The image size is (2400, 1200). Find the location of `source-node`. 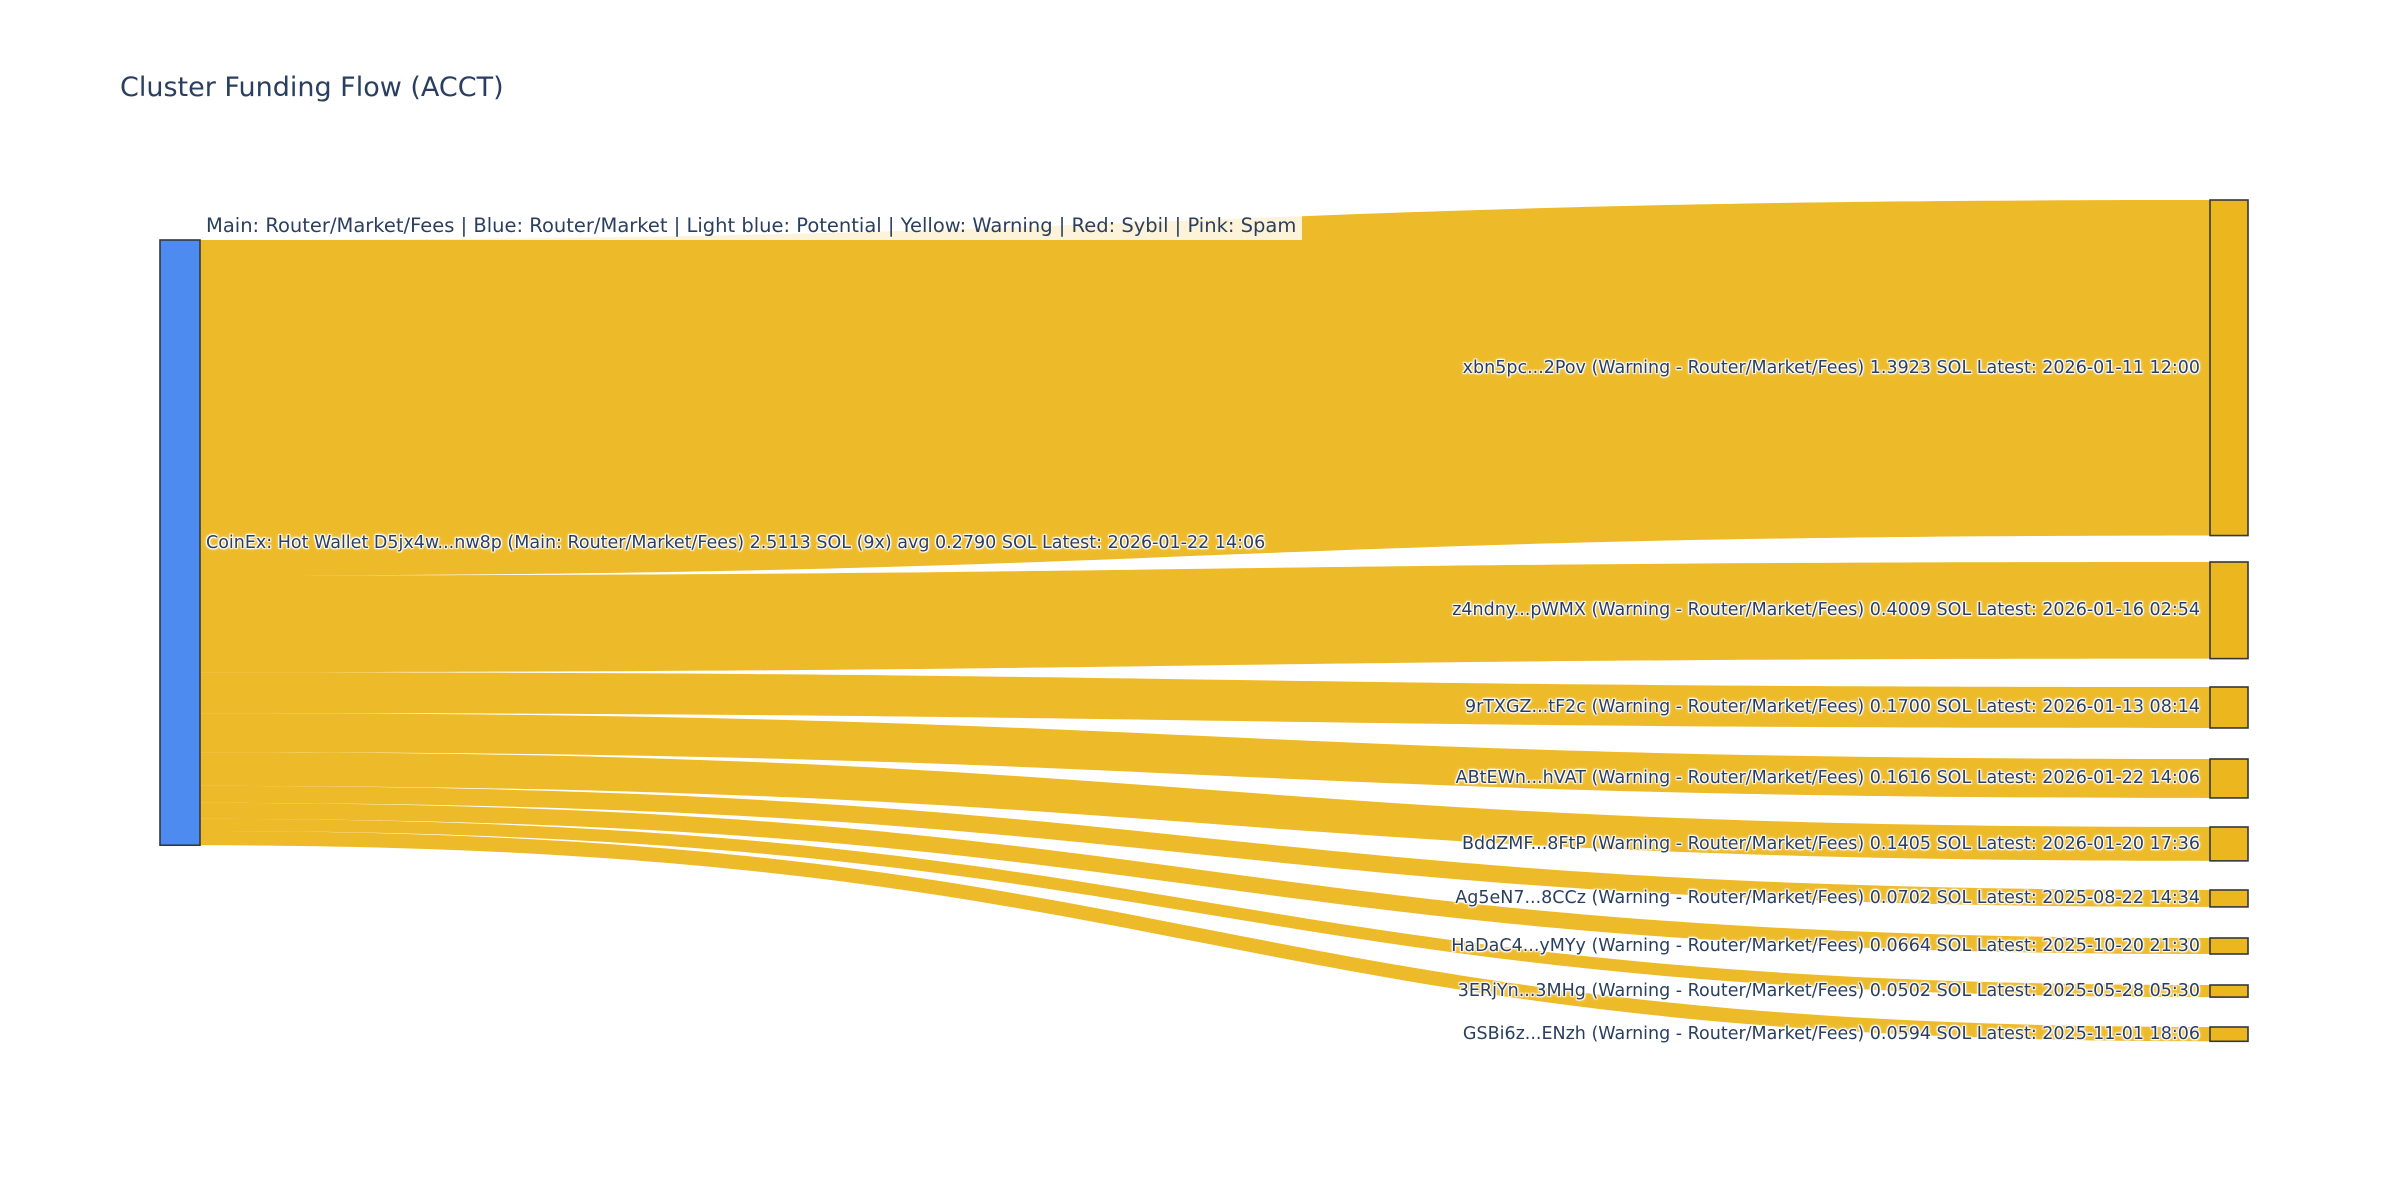

source-node is located at coordinates (180, 543).